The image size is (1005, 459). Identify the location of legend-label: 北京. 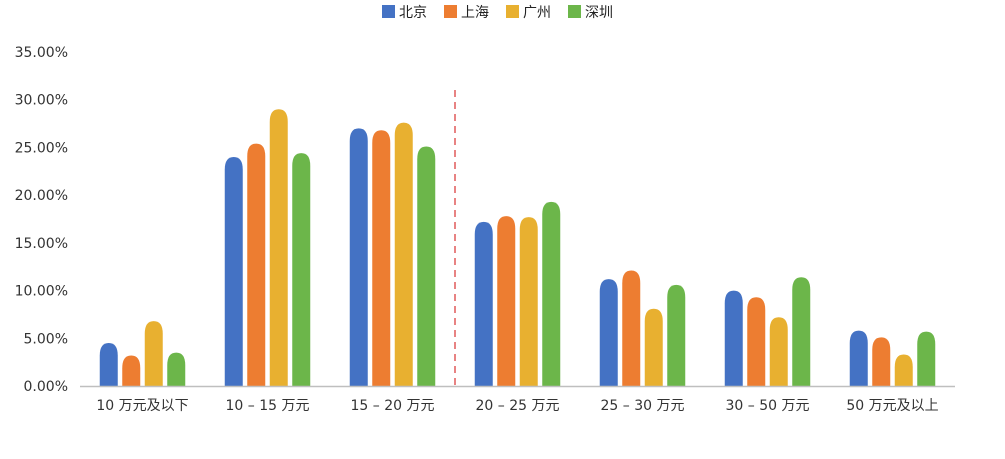
(413, 13).